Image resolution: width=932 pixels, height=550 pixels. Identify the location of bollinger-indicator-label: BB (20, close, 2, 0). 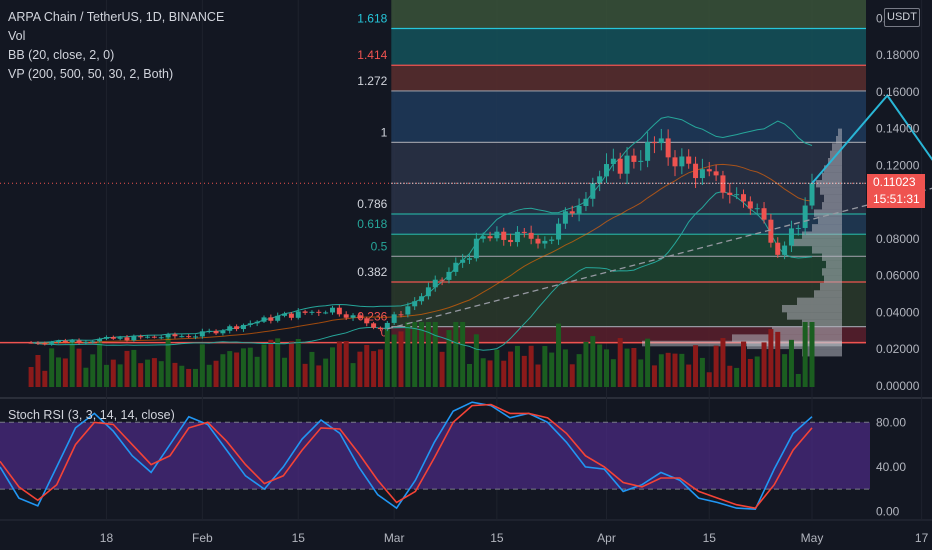
(61, 55).